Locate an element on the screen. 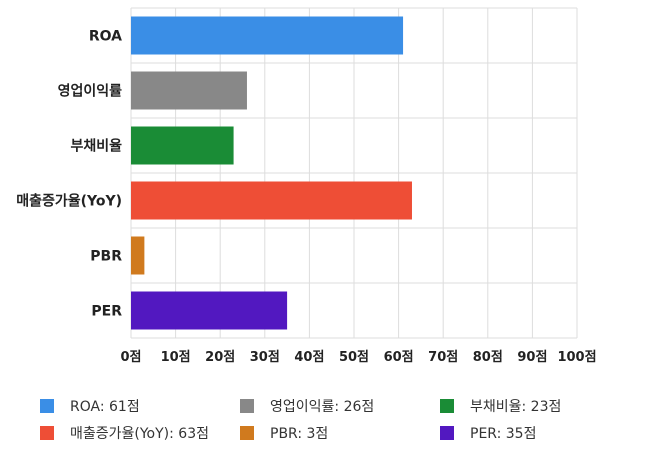 This screenshot has height=450, width=650. x-tick-label: 0점 is located at coordinates (130, 357).